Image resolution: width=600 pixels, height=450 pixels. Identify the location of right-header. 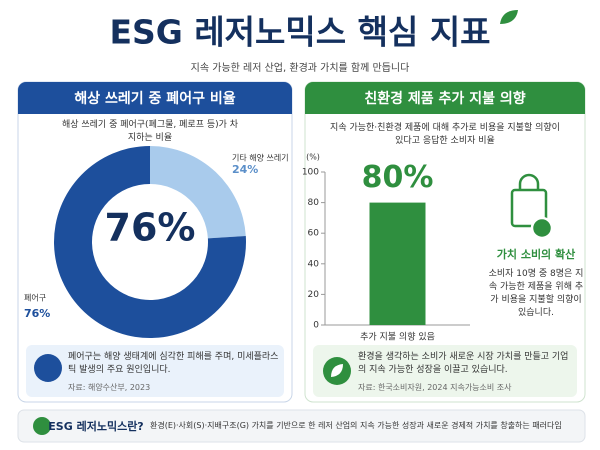
(445, 98).